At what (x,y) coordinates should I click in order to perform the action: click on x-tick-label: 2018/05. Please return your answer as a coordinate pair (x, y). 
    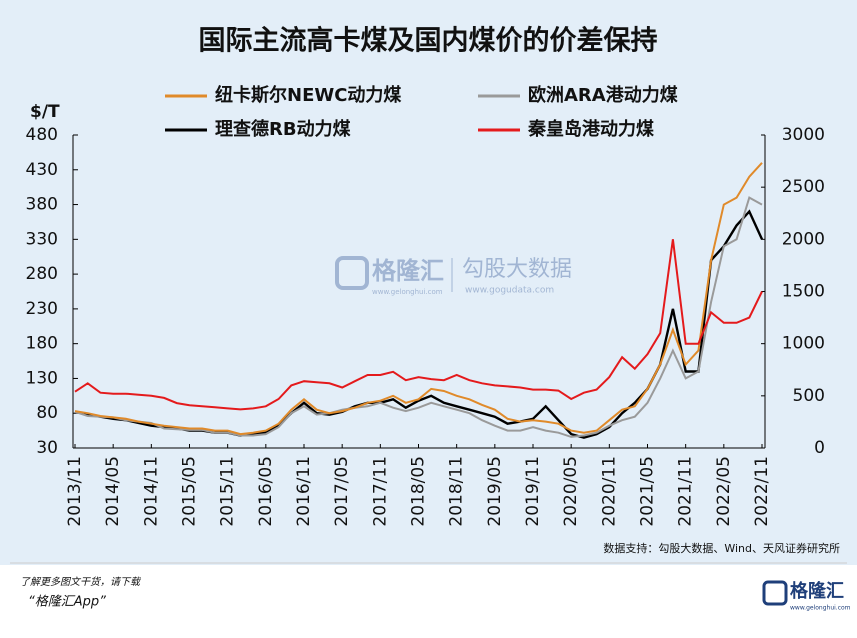
    Looking at the image, I should click on (419, 491).